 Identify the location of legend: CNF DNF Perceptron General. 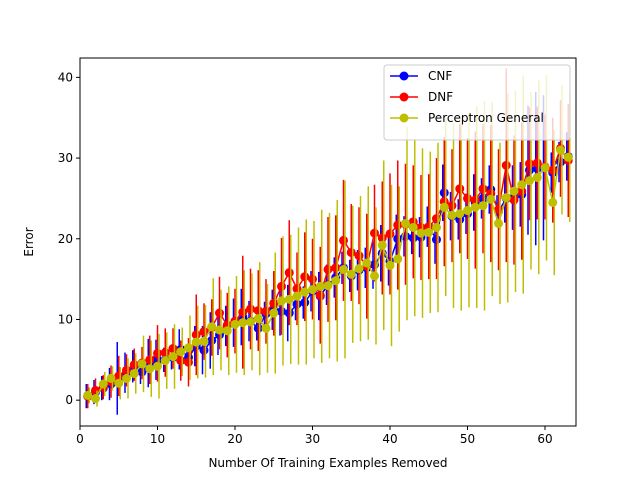
(477, 102).